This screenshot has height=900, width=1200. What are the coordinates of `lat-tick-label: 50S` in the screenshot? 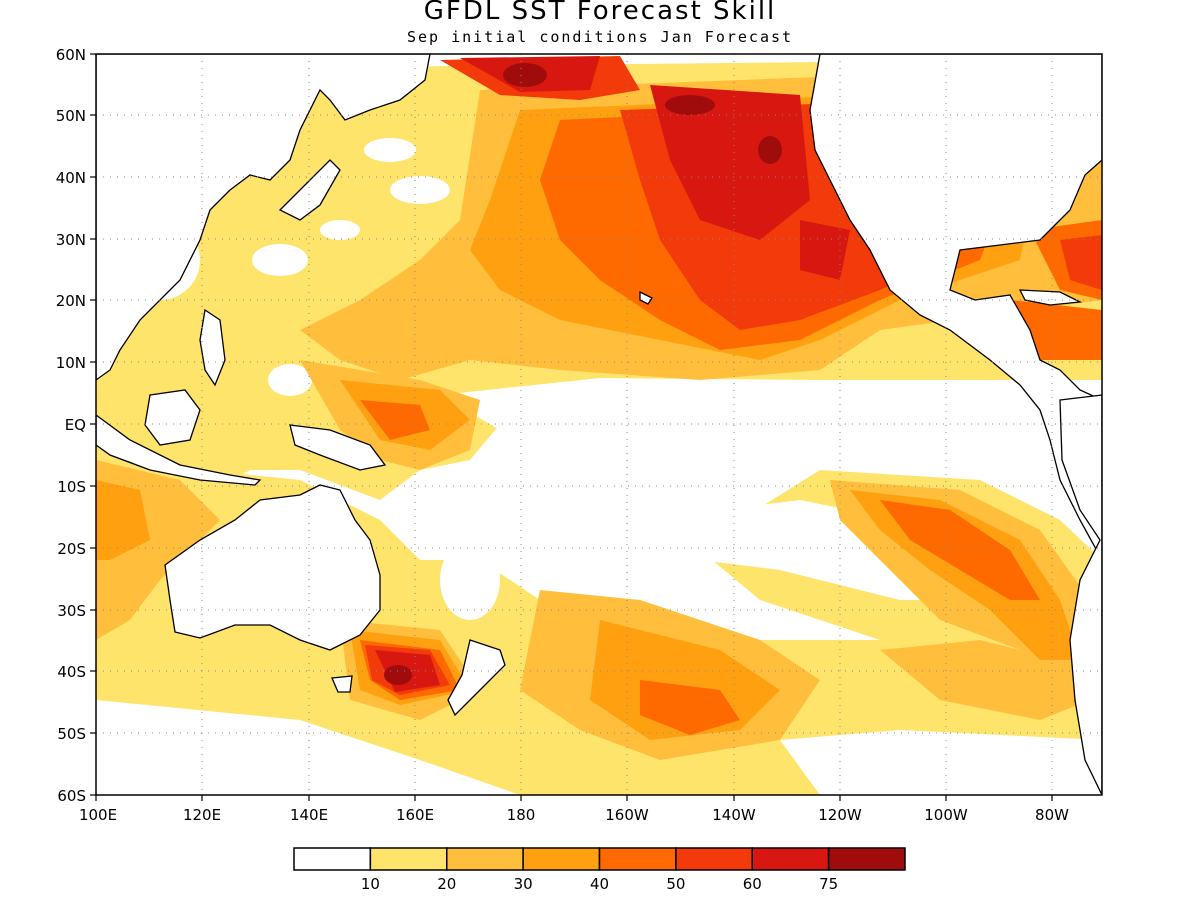 It's located at (71, 734).